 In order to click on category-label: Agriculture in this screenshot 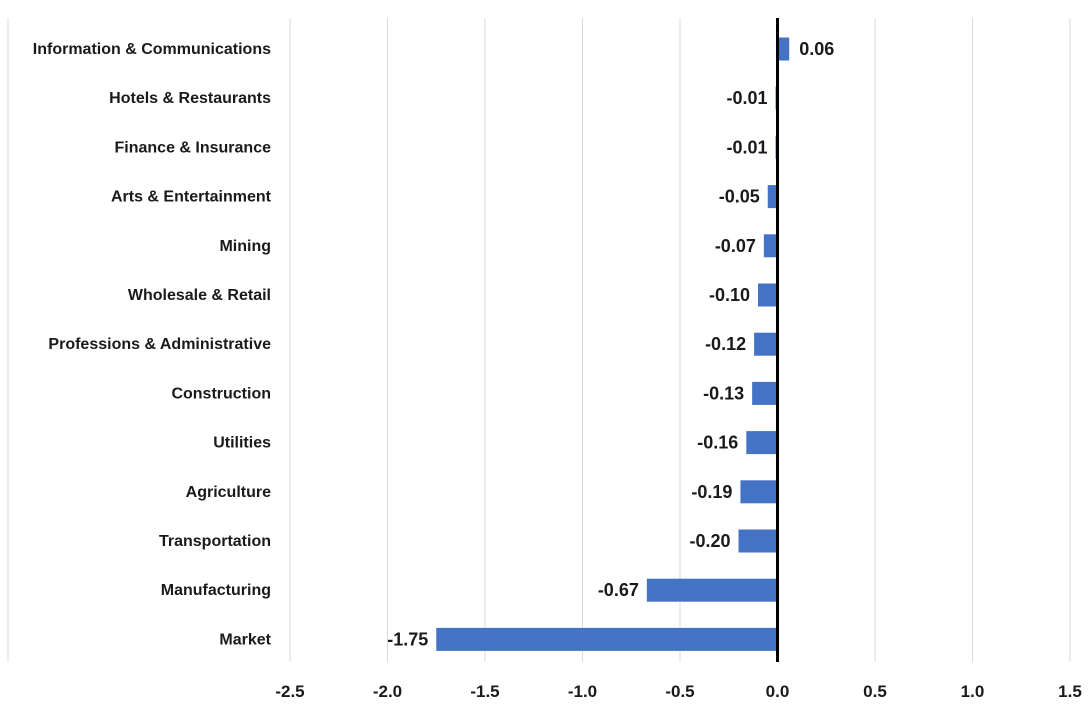, I will do `click(228, 492)`.